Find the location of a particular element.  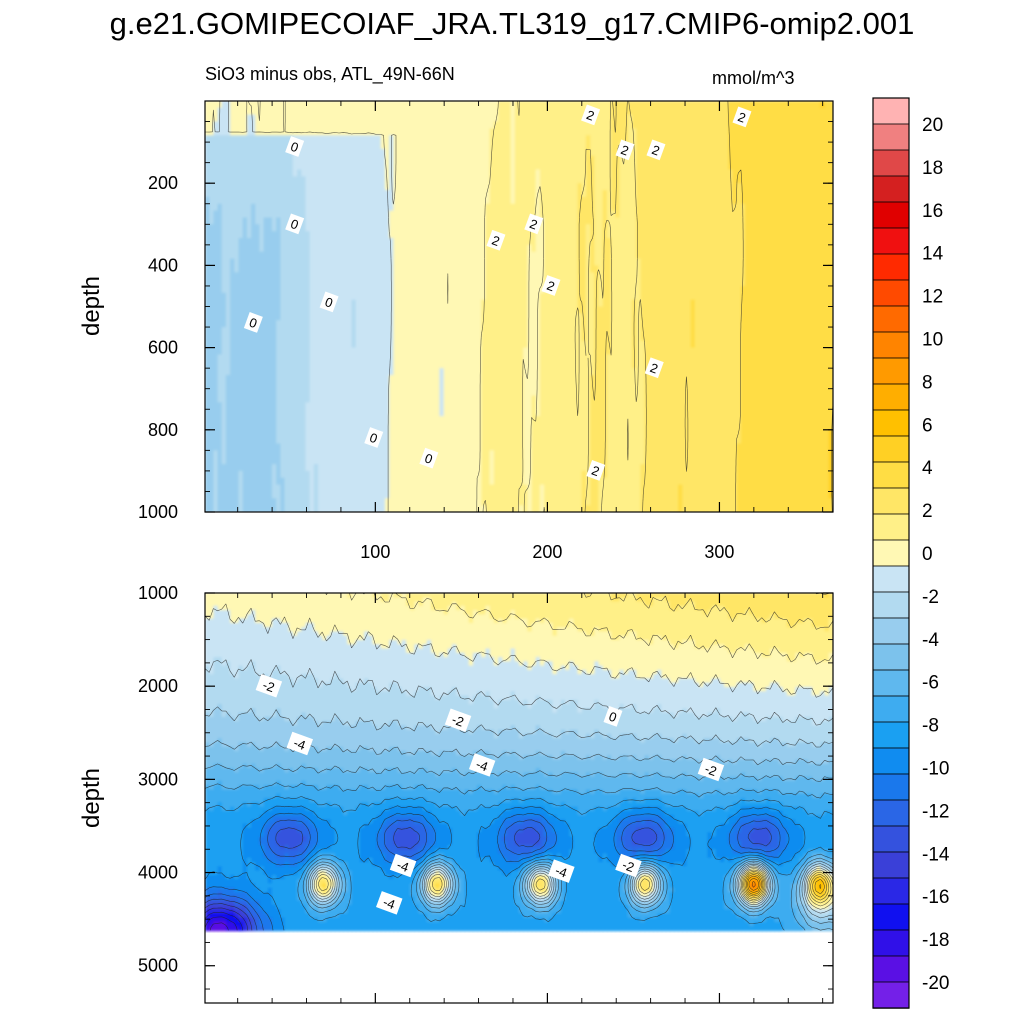

y-tick-label: 200 is located at coordinates (163, 183).